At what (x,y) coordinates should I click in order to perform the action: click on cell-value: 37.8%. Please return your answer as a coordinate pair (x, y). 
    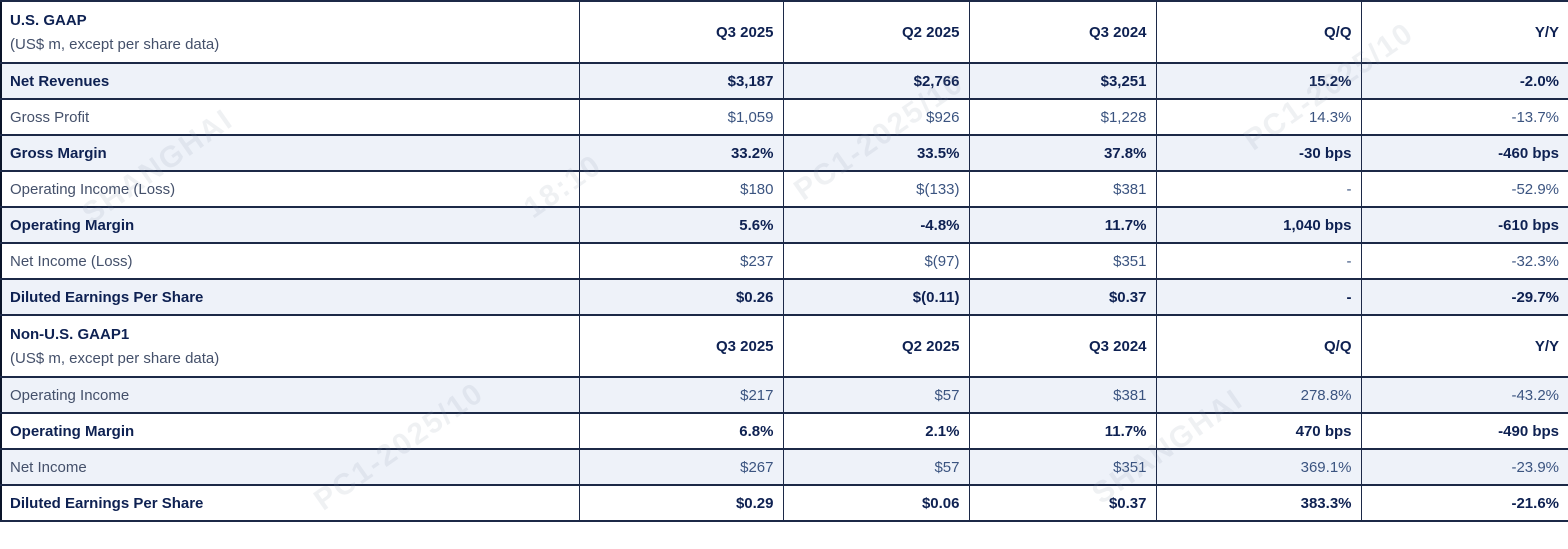
    Looking at the image, I should click on (1062, 153).